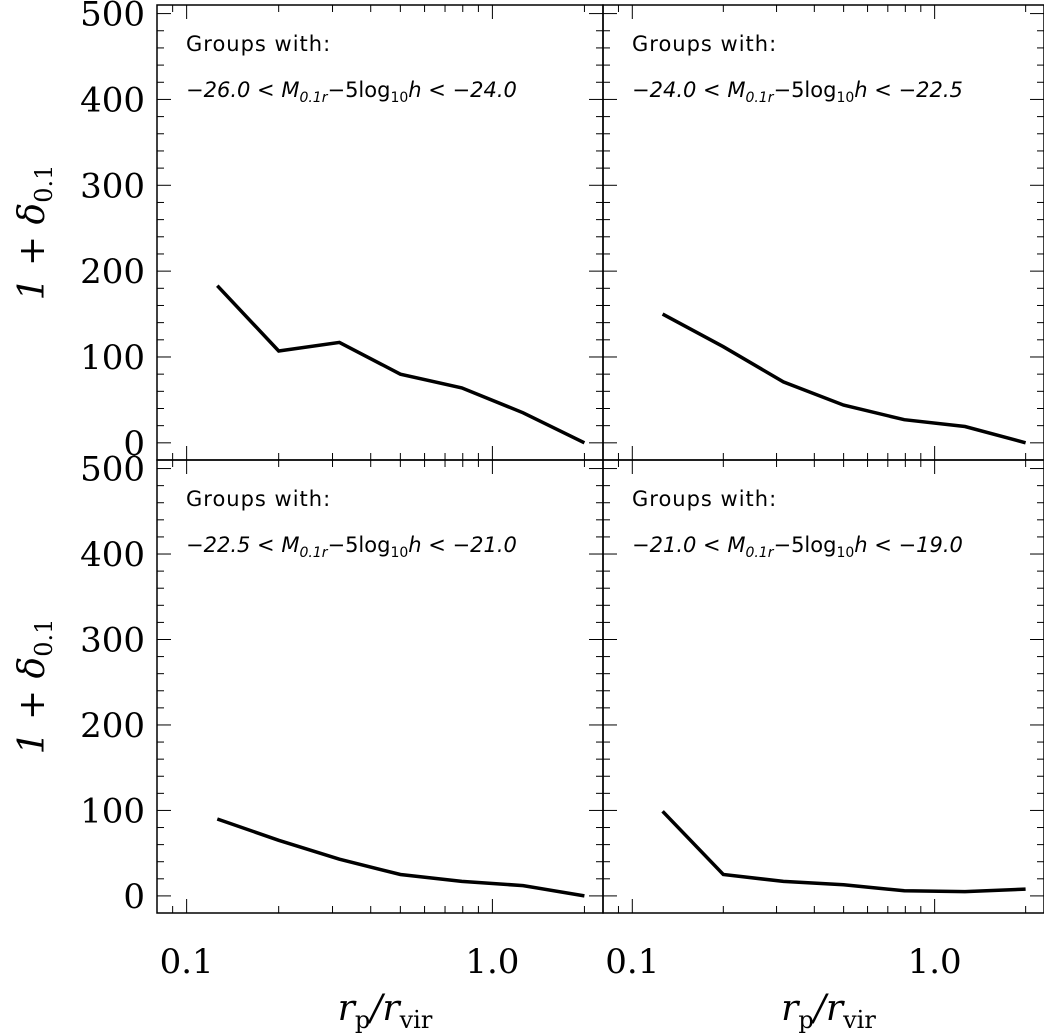 This screenshot has height=1035, width=1044. I want to click on magnitude-range-label: −22.5 < M0.1r−5log10h < −21.0, so click(351, 547).